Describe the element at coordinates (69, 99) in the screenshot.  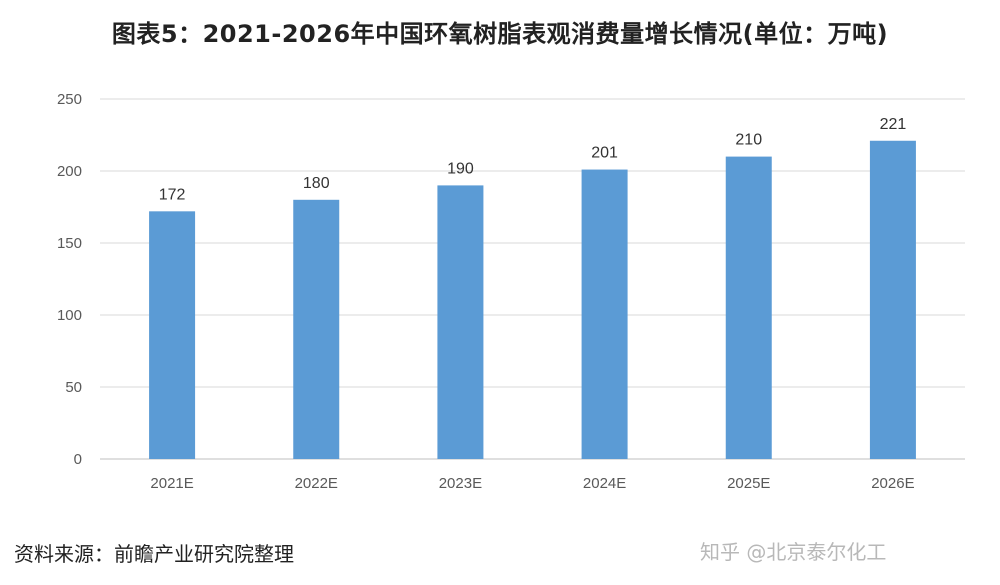
I see `y-tick-label: 250` at that location.